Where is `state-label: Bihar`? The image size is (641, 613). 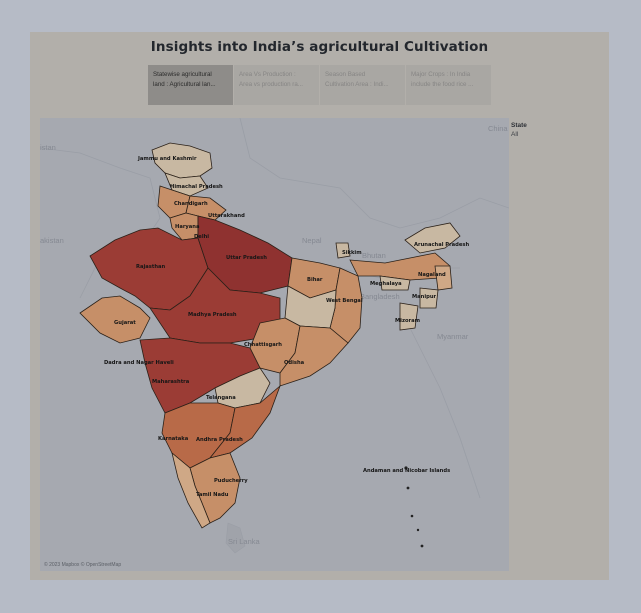 state-label: Bihar is located at coordinates (315, 280).